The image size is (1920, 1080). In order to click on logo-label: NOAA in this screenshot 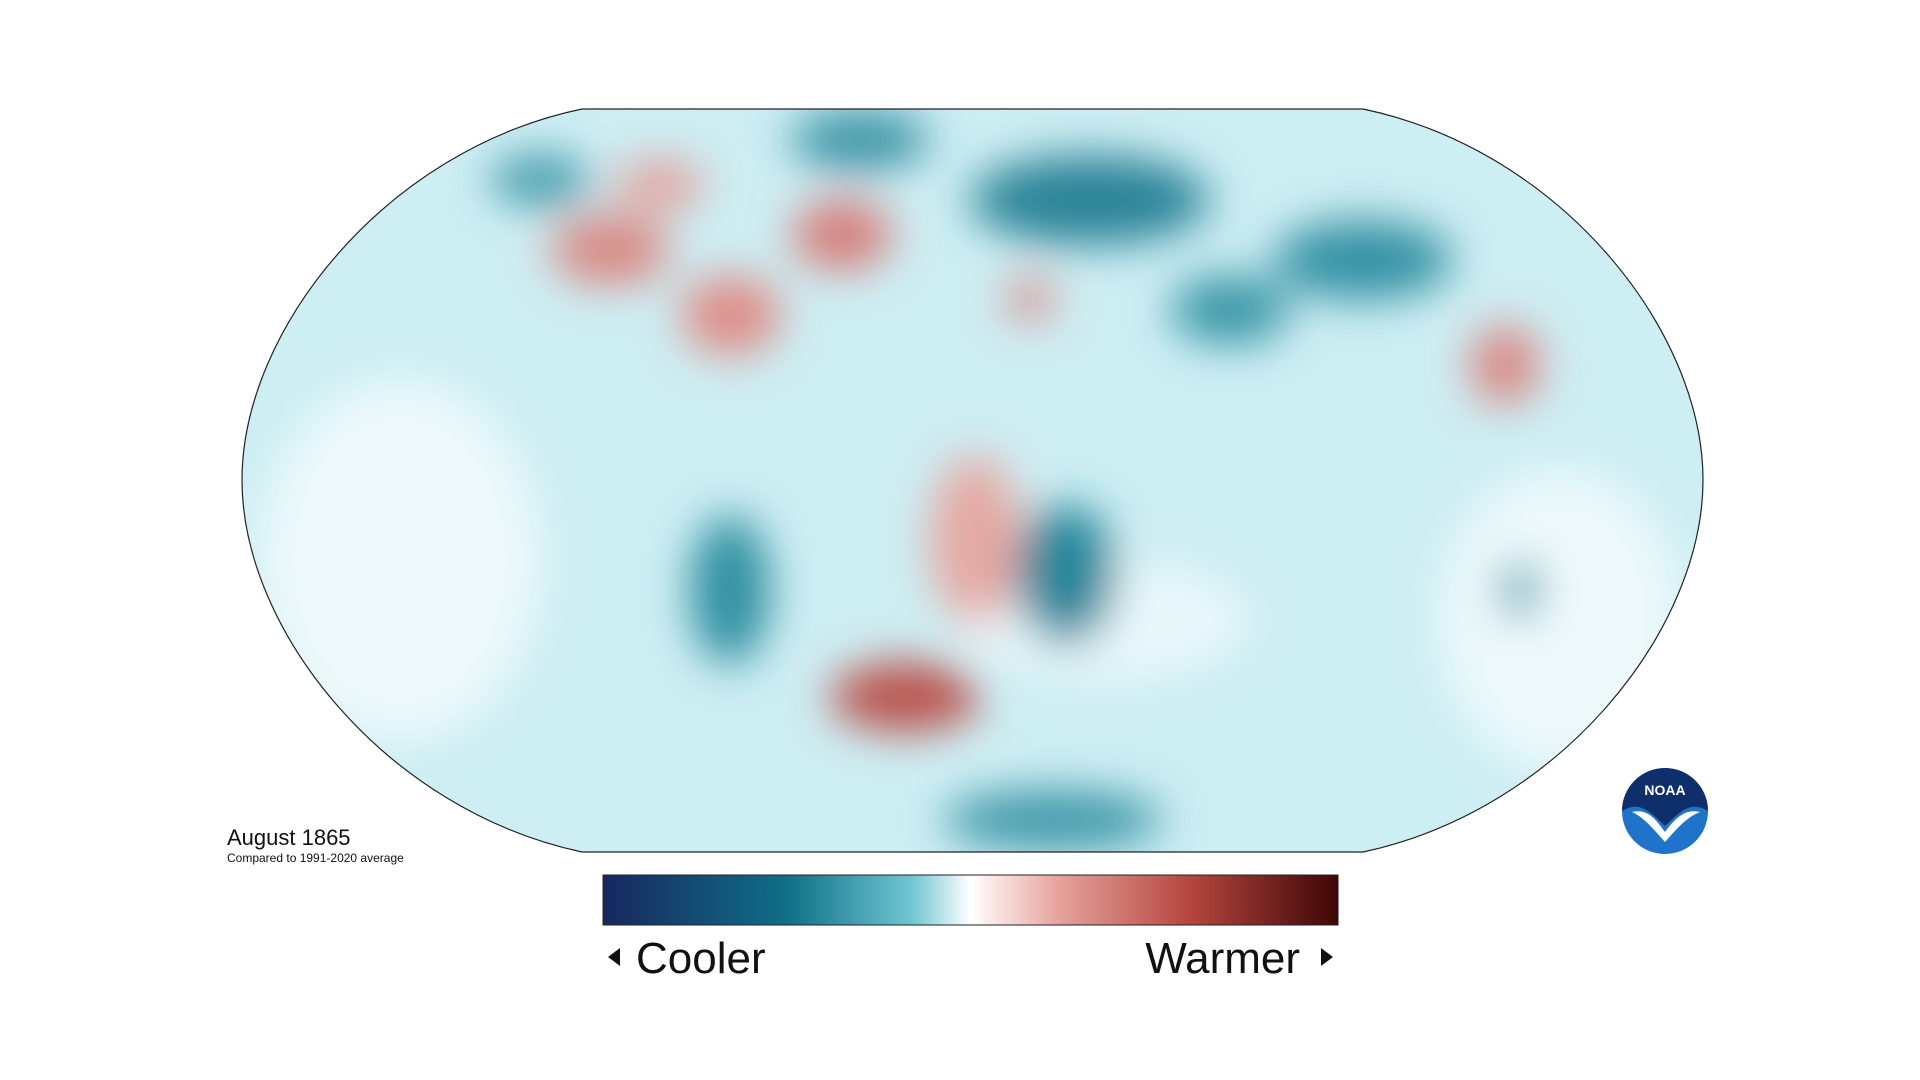, I will do `click(1664, 790)`.